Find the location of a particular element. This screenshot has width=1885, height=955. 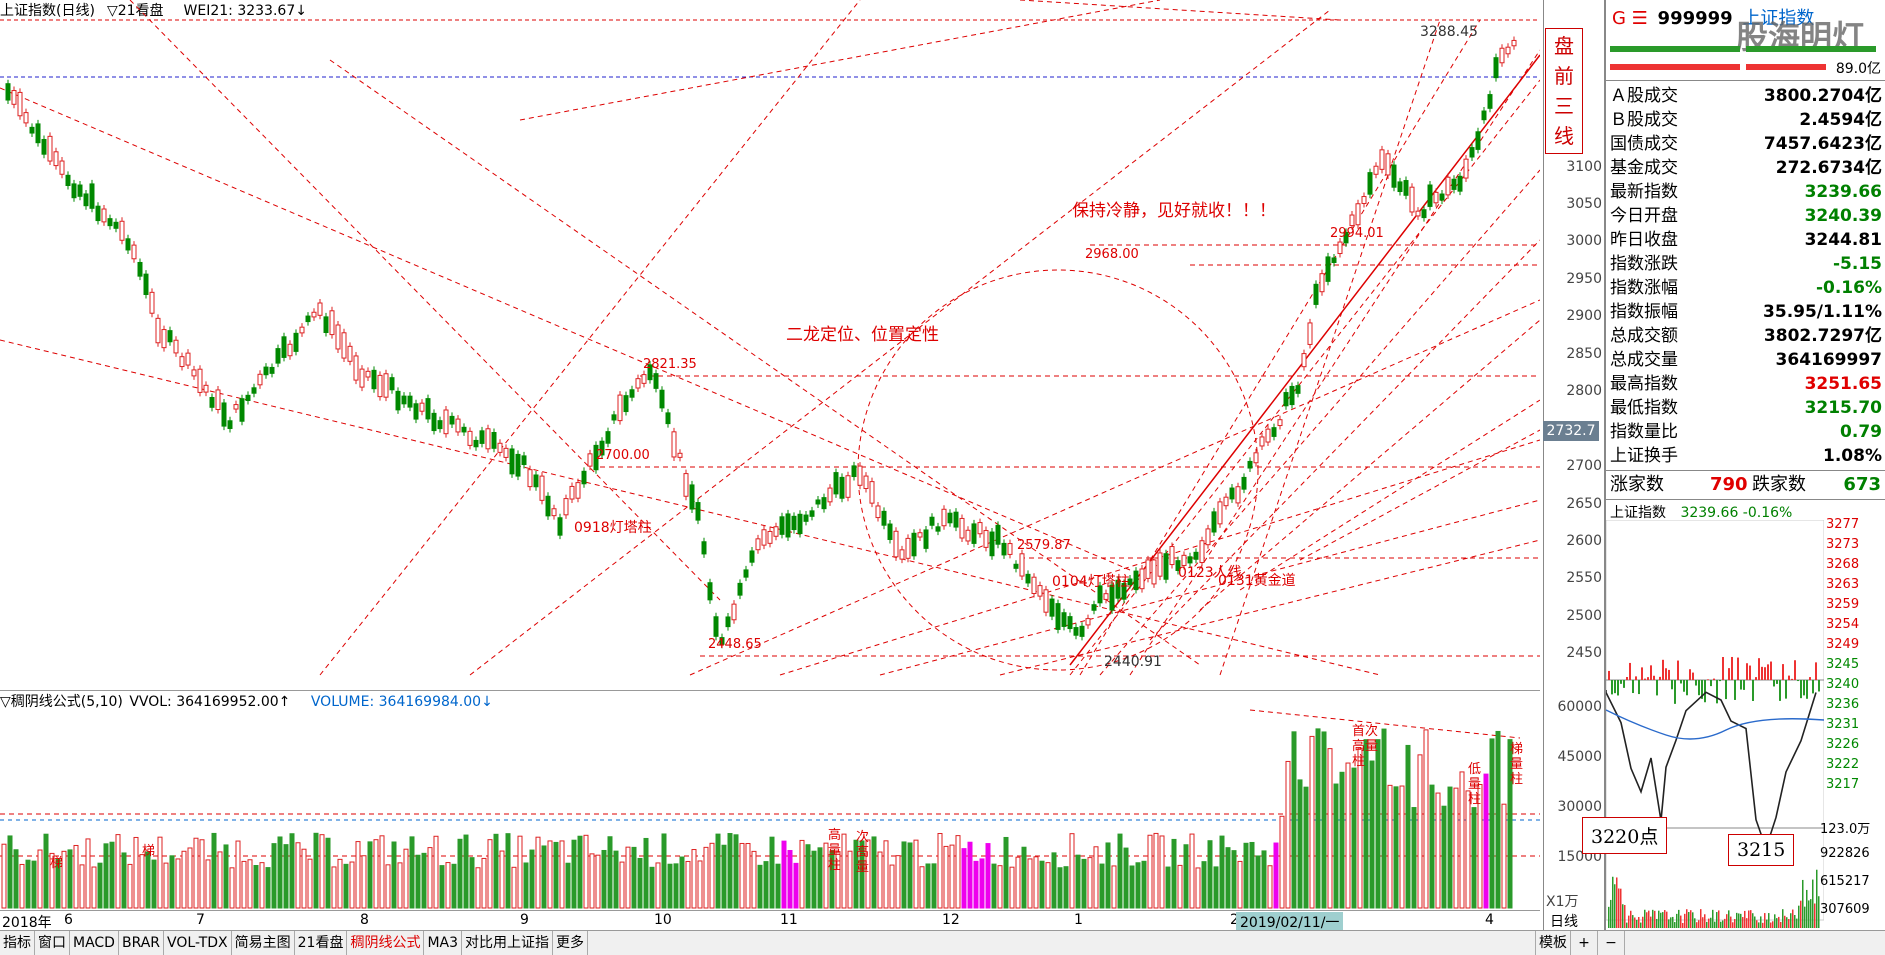

tab-template: 模板 is located at coordinates (1553, 943).